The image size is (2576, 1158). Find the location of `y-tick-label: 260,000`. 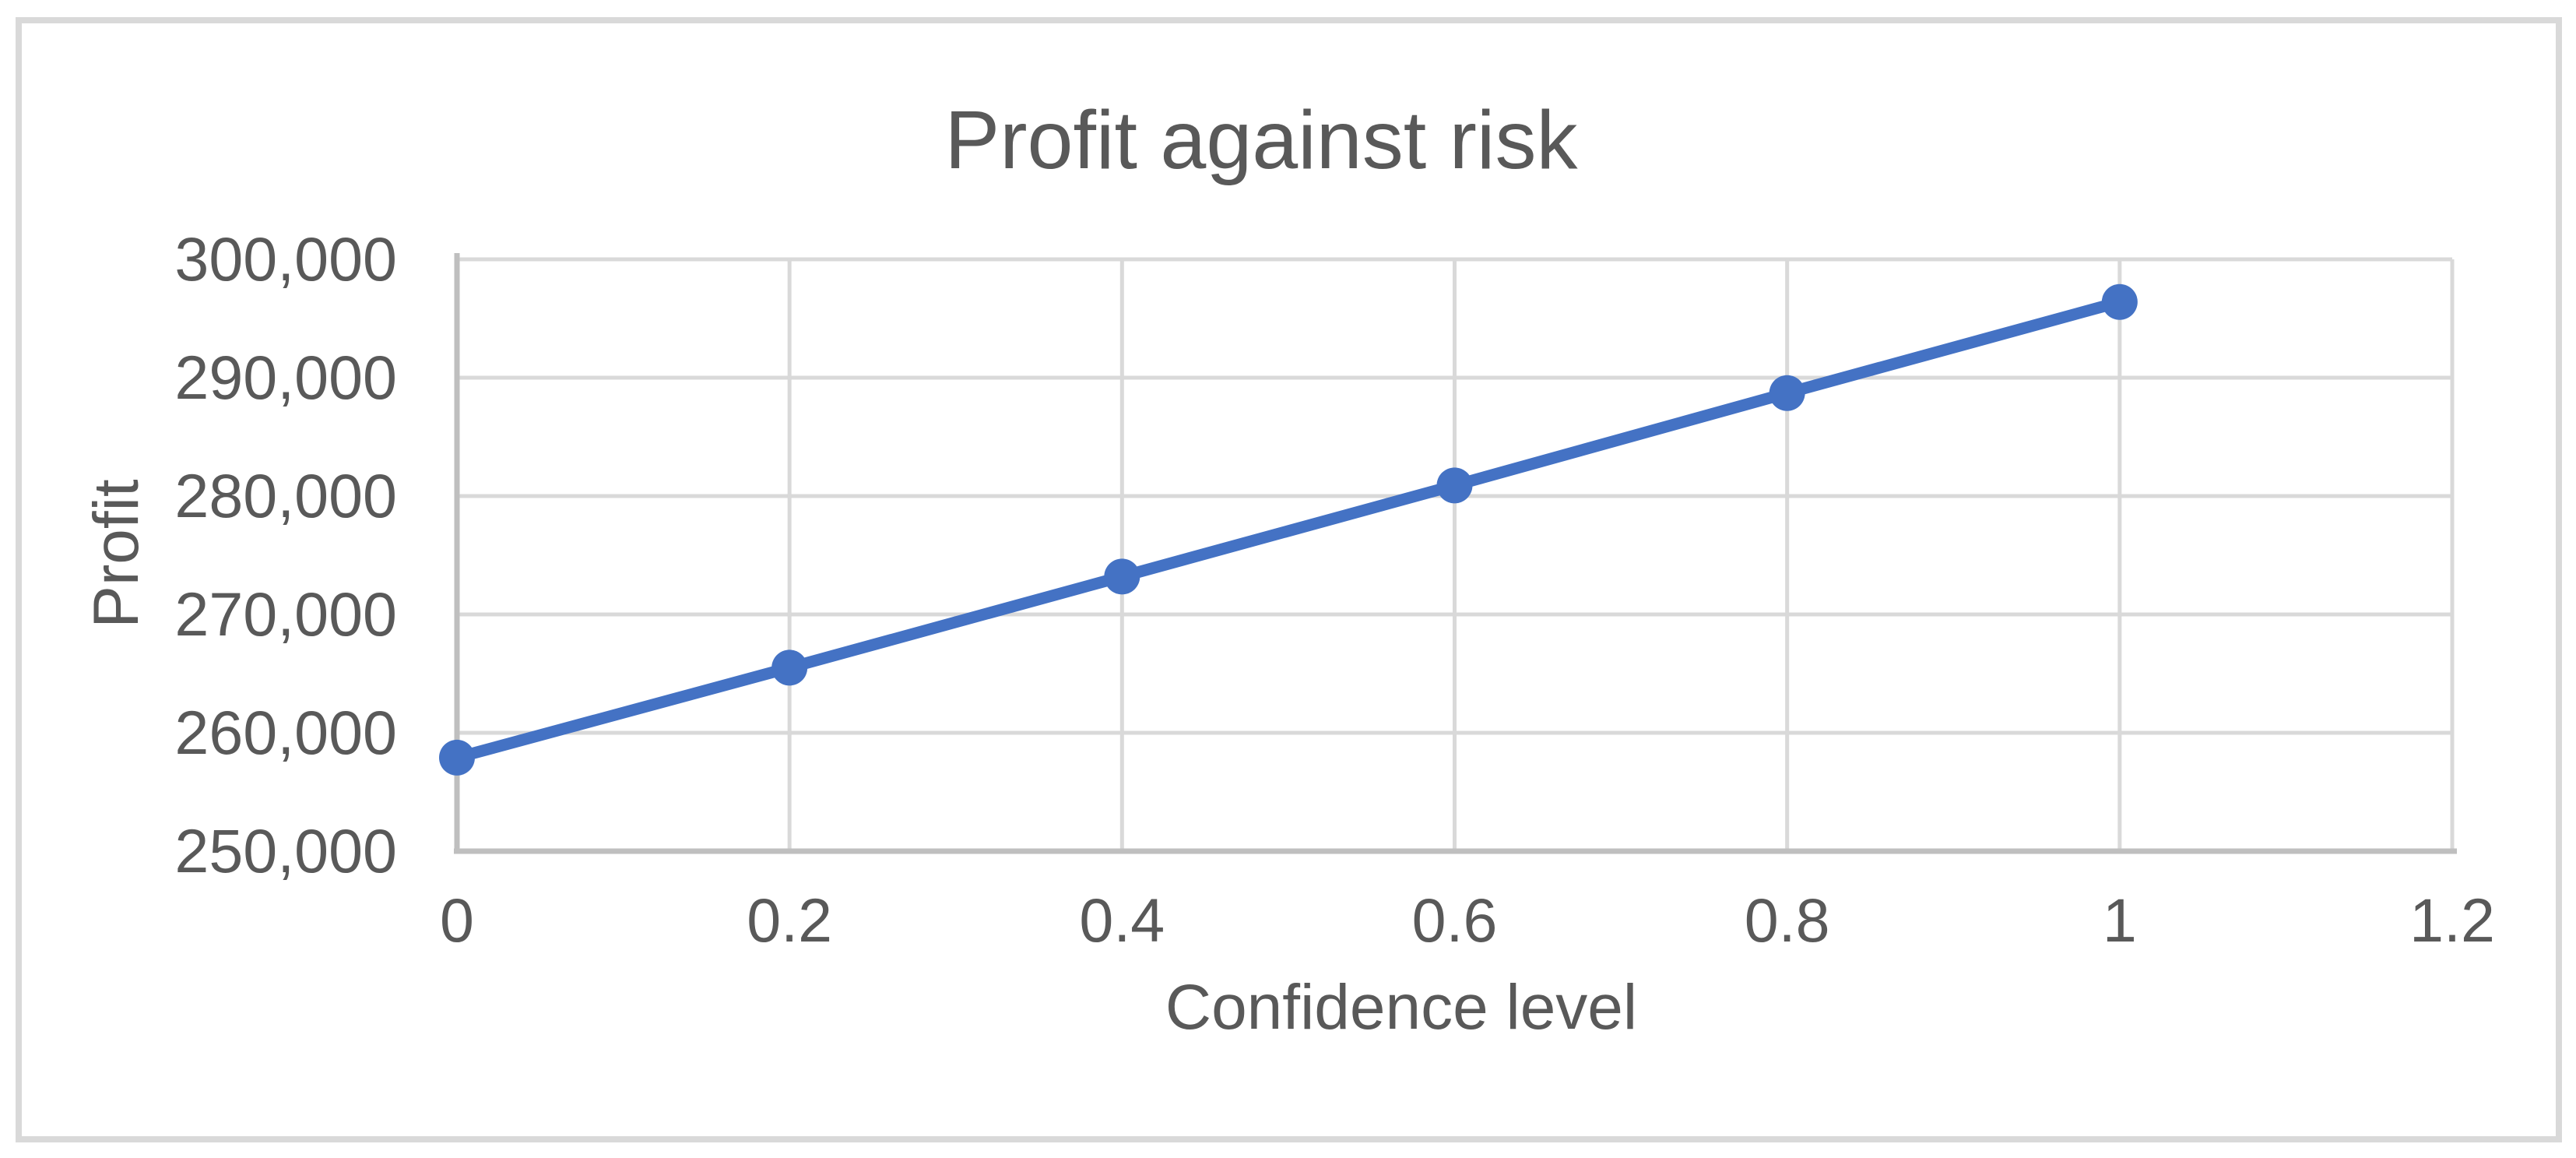

y-tick-label: 260,000 is located at coordinates (285, 732).